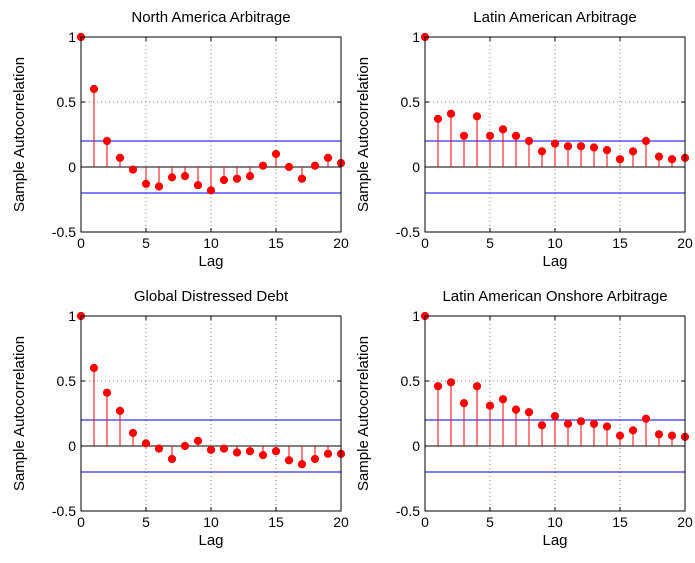 Image resolution: width=695 pixels, height=563 pixels. I want to click on chart-title: Global Distressed Debt, so click(211, 296).